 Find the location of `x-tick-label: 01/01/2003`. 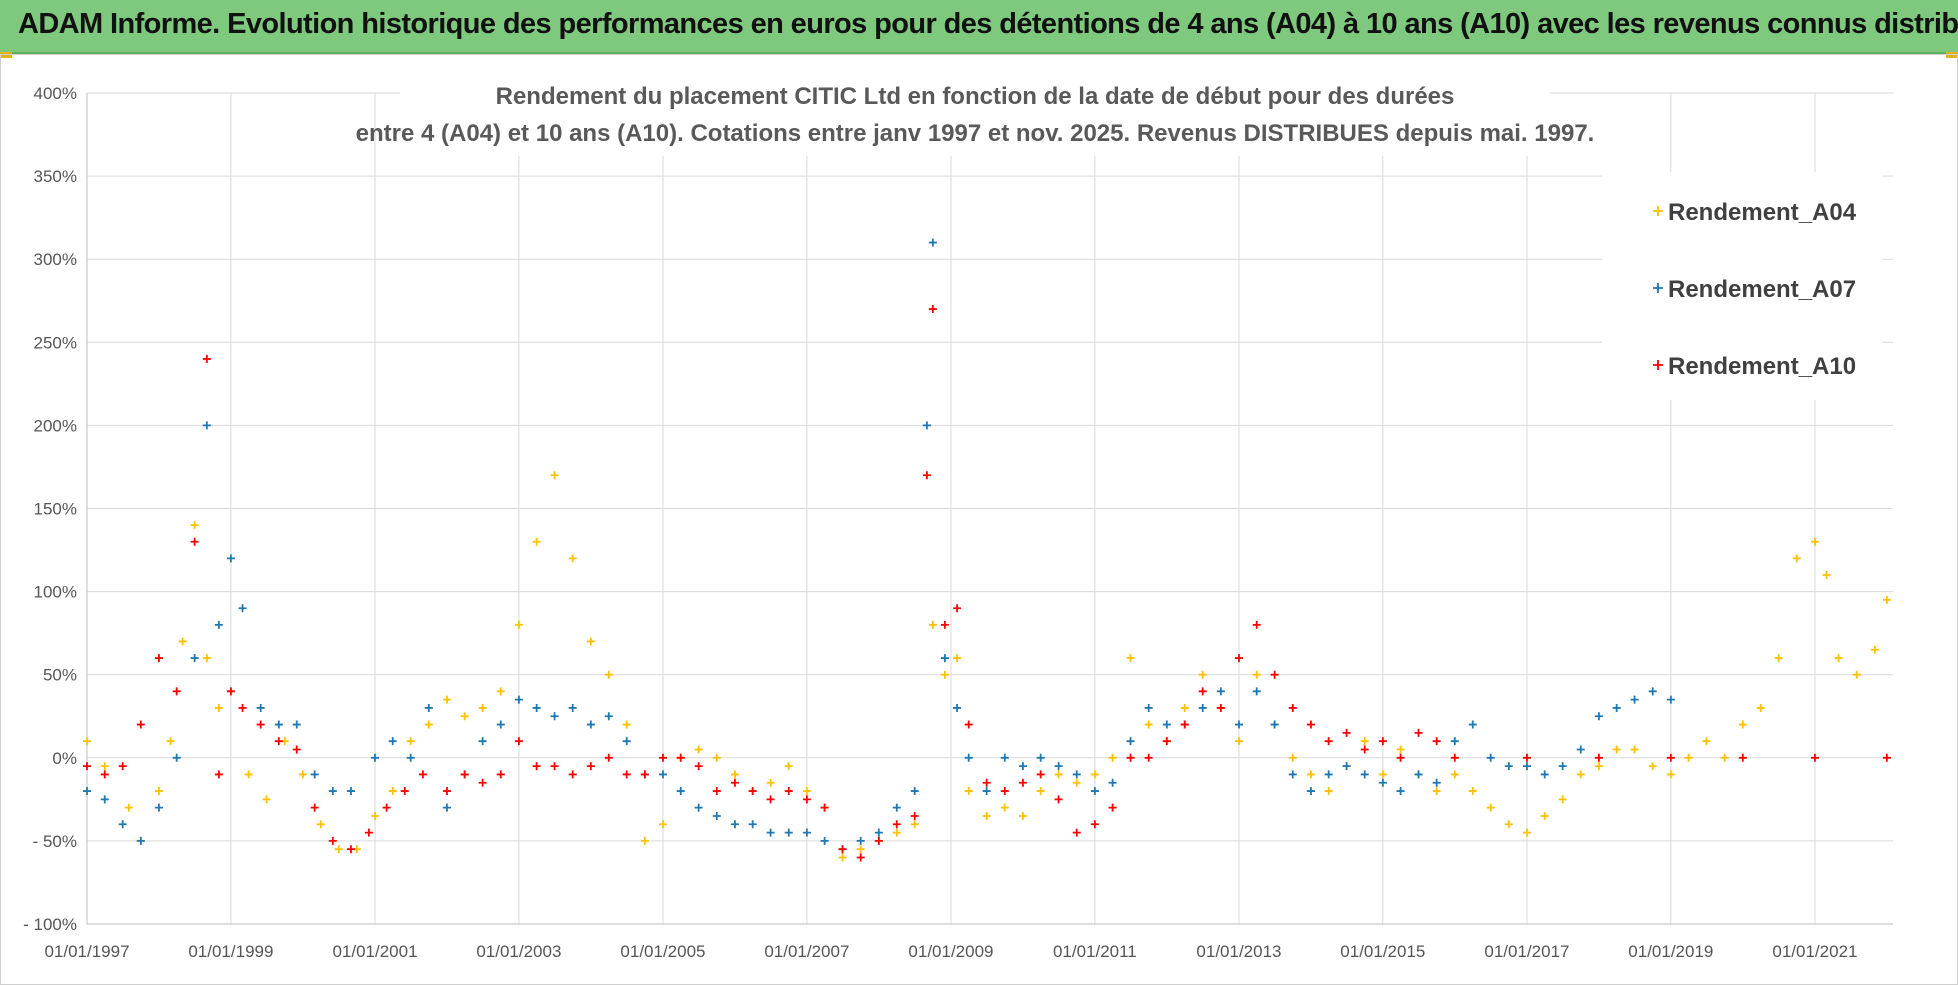

x-tick-label: 01/01/2003 is located at coordinates (518, 951).